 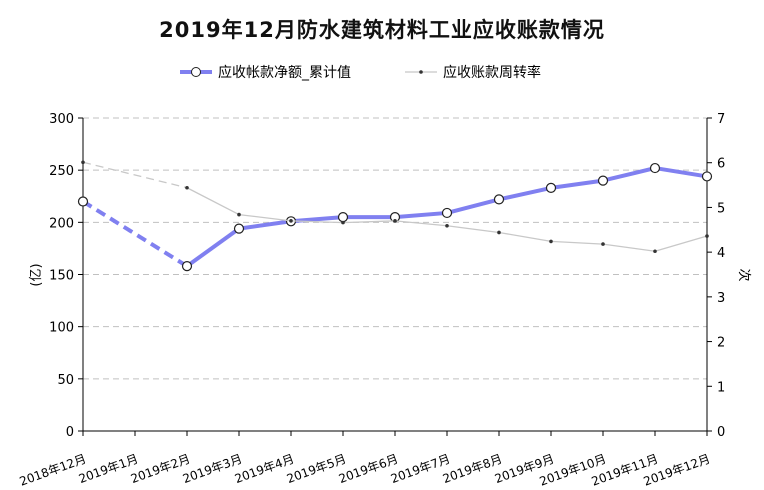 What do you see at coordinates (212, 469) in the screenshot?
I see `x-tick-label: 2019年3月` at bounding box center [212, 469].